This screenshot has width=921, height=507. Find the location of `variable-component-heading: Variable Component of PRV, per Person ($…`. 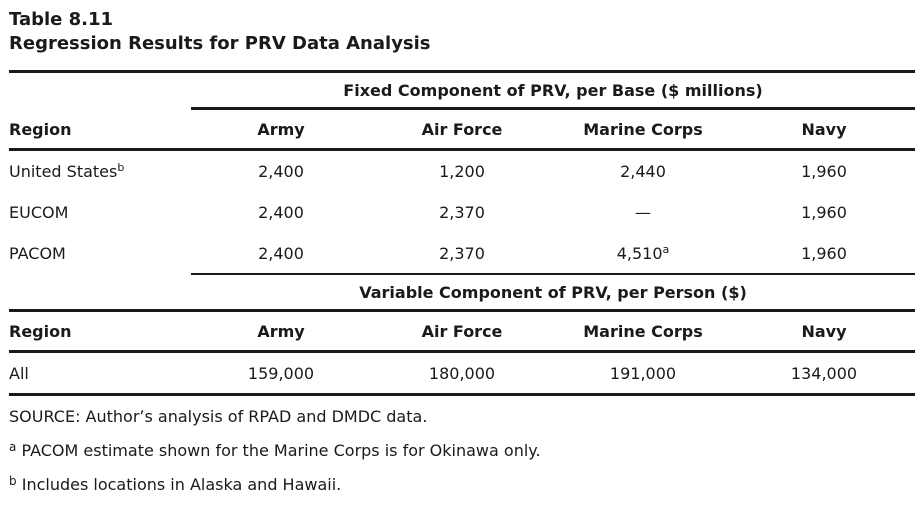

variable-component-heading: Variable Component of PRV, per Person ($… is located at coordinates (553, 292).